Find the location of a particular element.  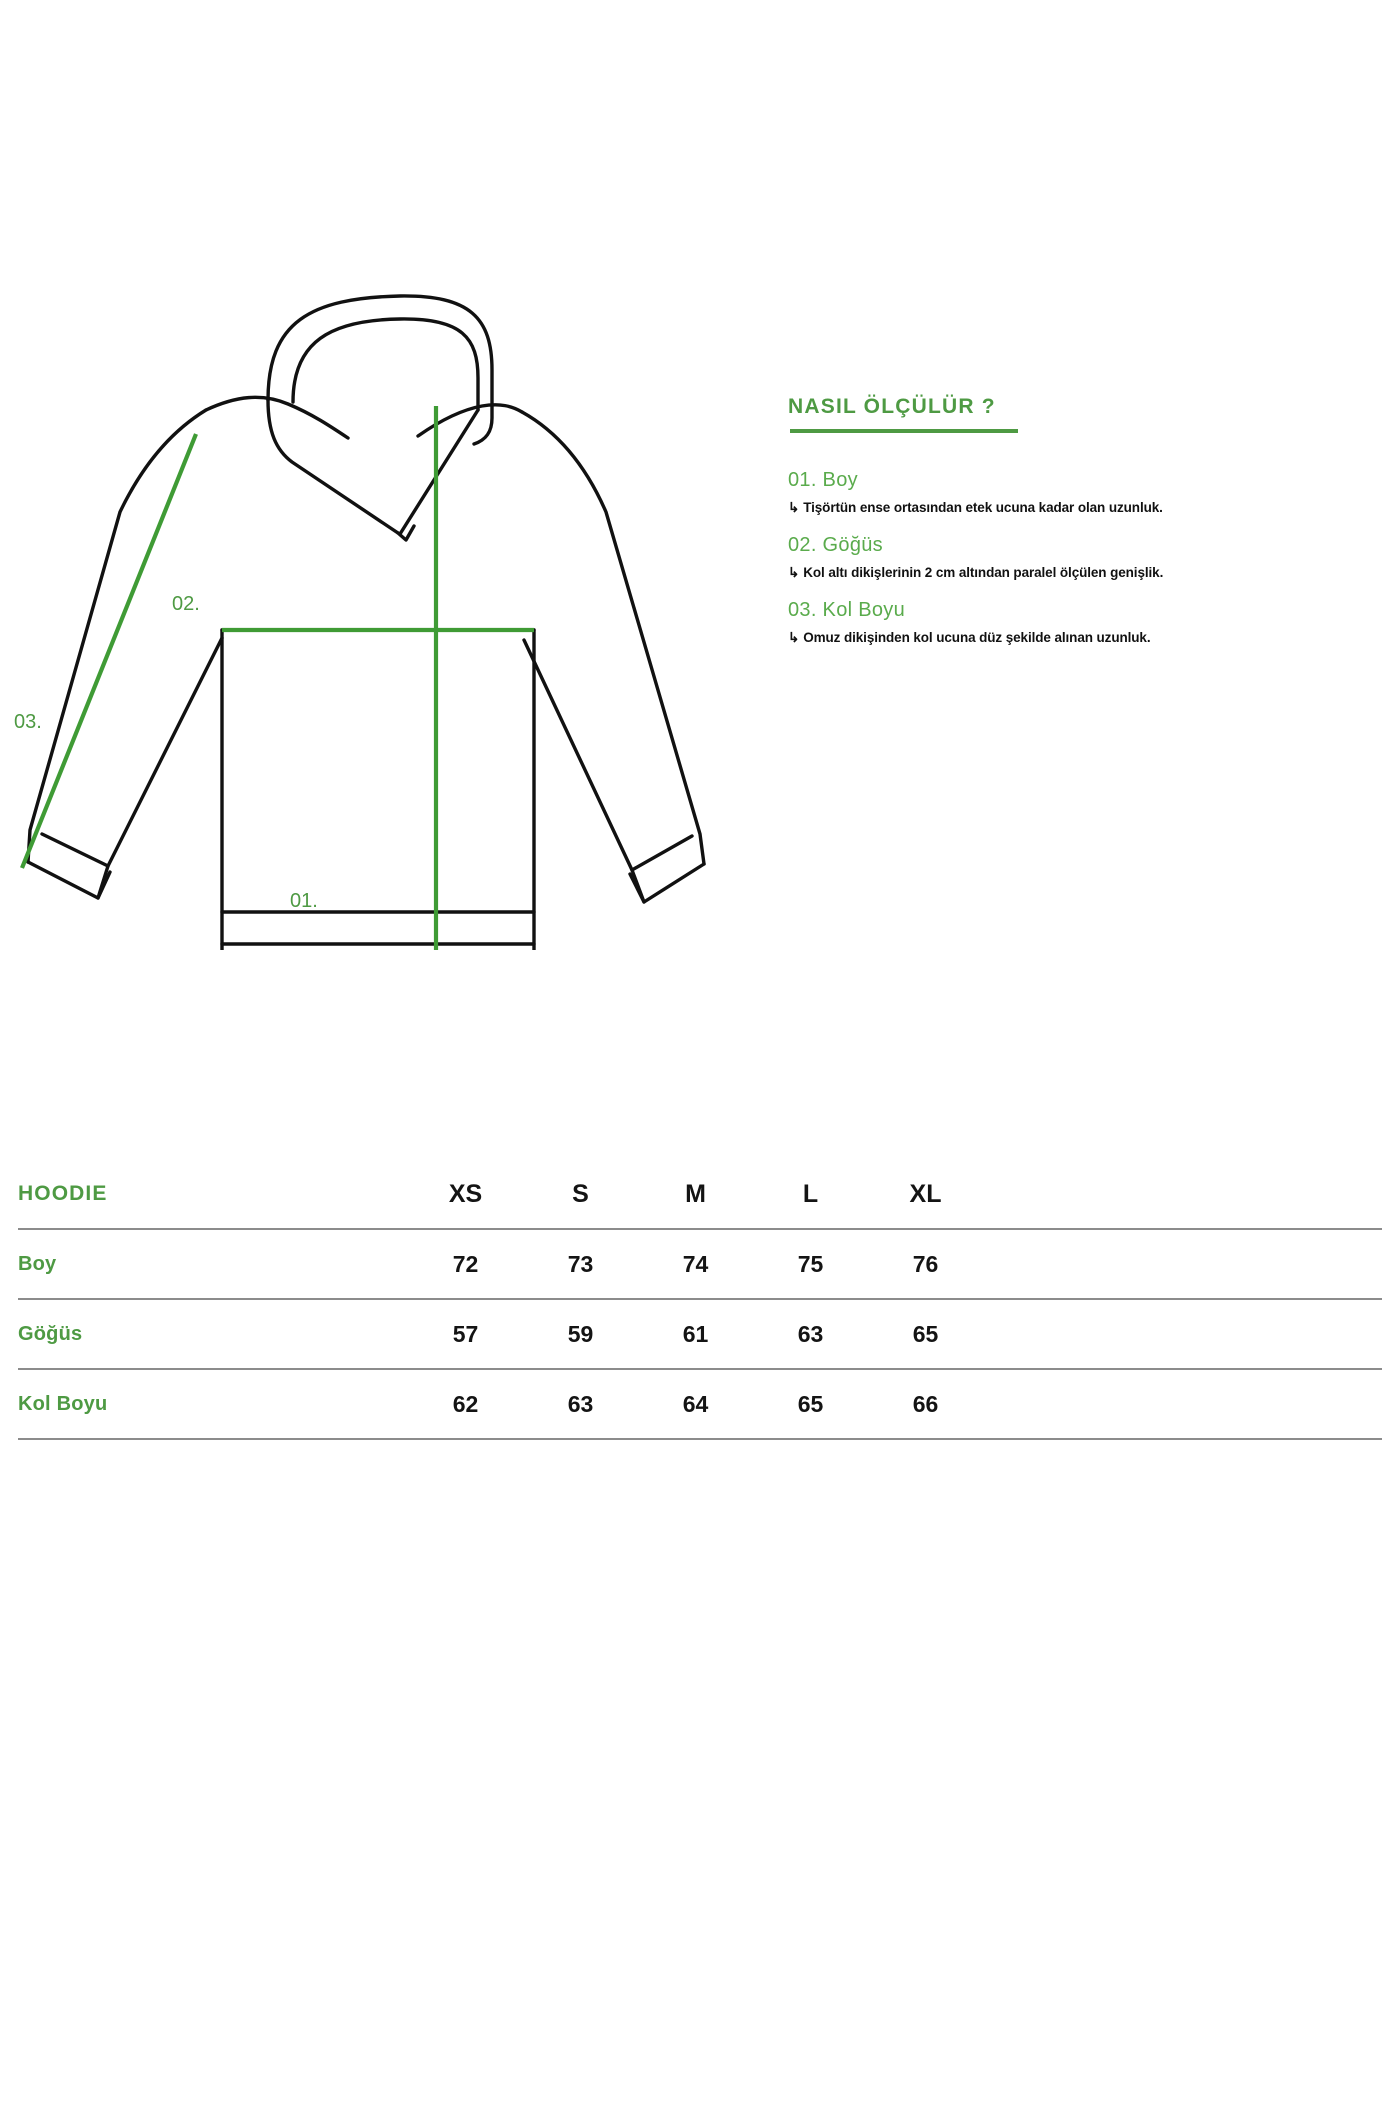

legend-item-title-gogus: 02. Göğüs is located at coordinates (835, 544).